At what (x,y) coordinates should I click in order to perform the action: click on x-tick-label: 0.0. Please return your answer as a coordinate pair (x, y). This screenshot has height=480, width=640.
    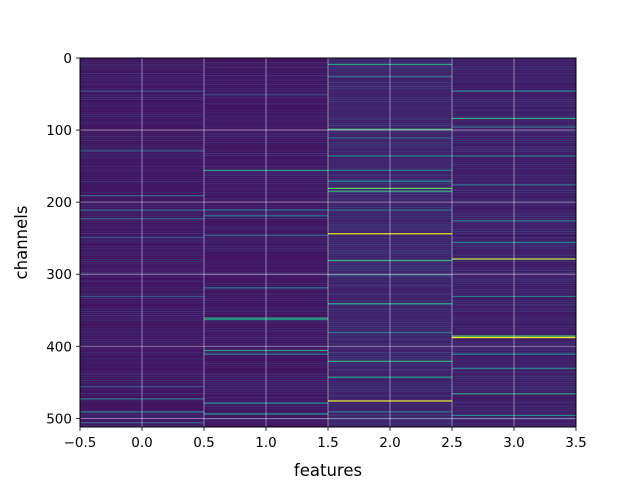
    Looking at the image, I should click on (141, 443).